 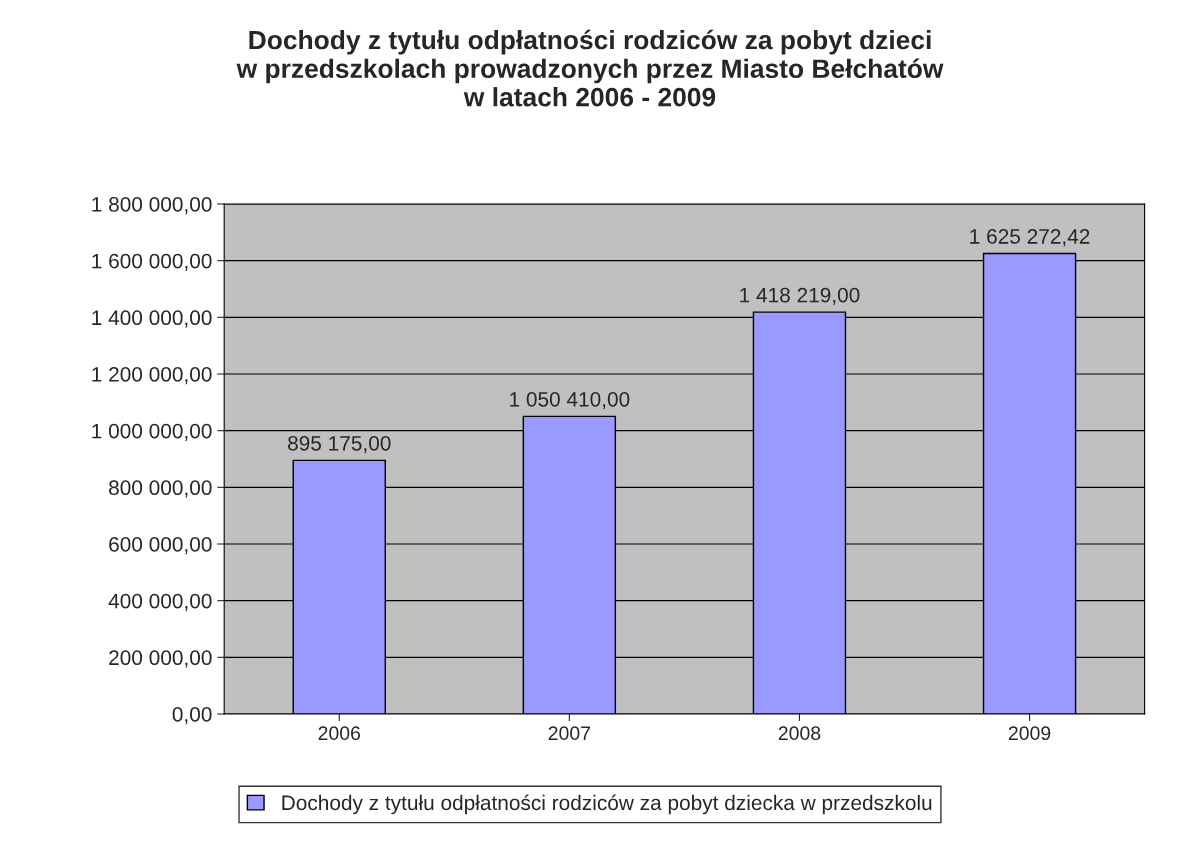 What do you see at coordinates (160, 602) in the screenshot?
I see `y-tick-label: 400 000,00` at bounding box center [160, 602].